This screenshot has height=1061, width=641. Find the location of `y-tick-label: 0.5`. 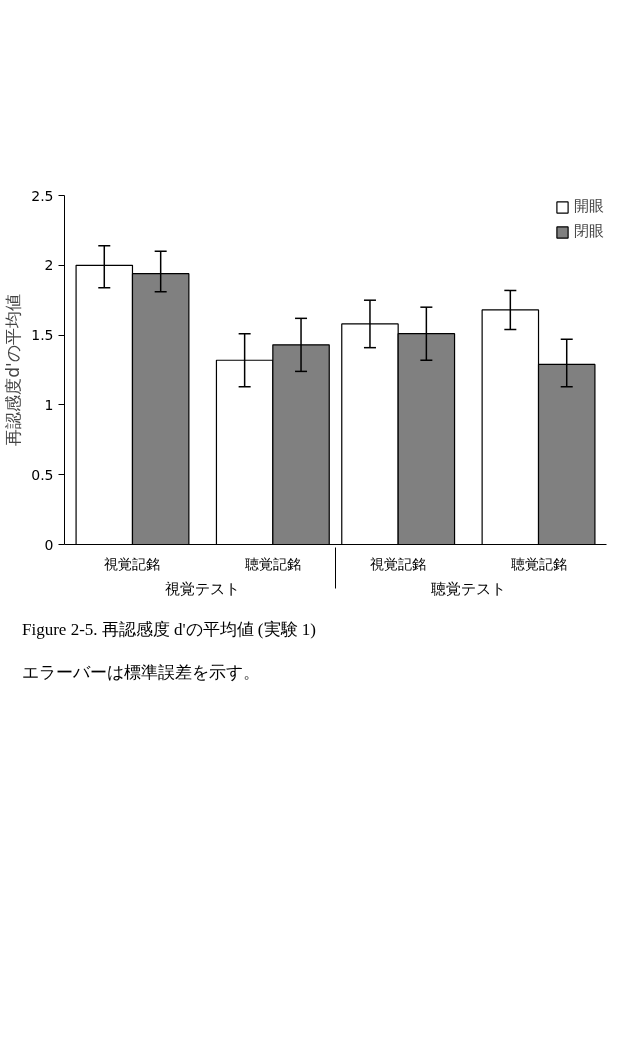

y-tick-label: 0.5 is located at coordinates (42, 474).